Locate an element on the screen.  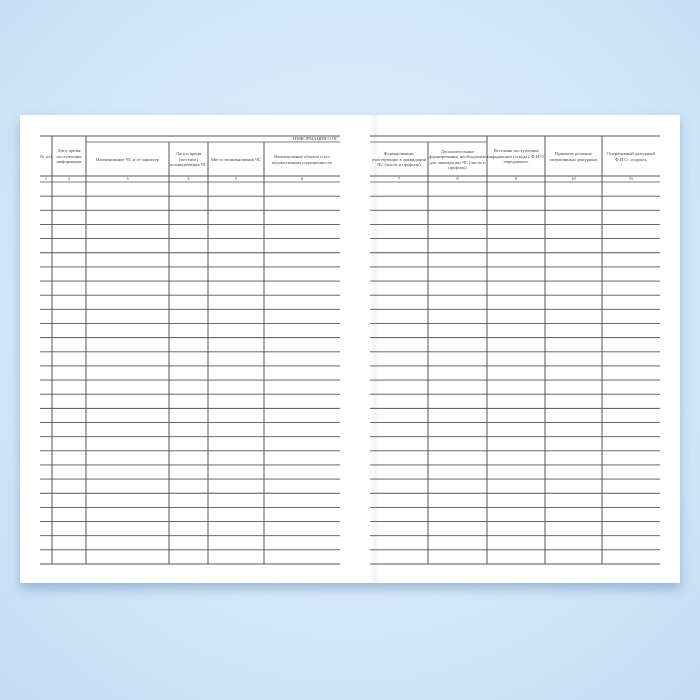
column-header-3: Наименование ЧС и ее характер is located at coordinates (127, 159).